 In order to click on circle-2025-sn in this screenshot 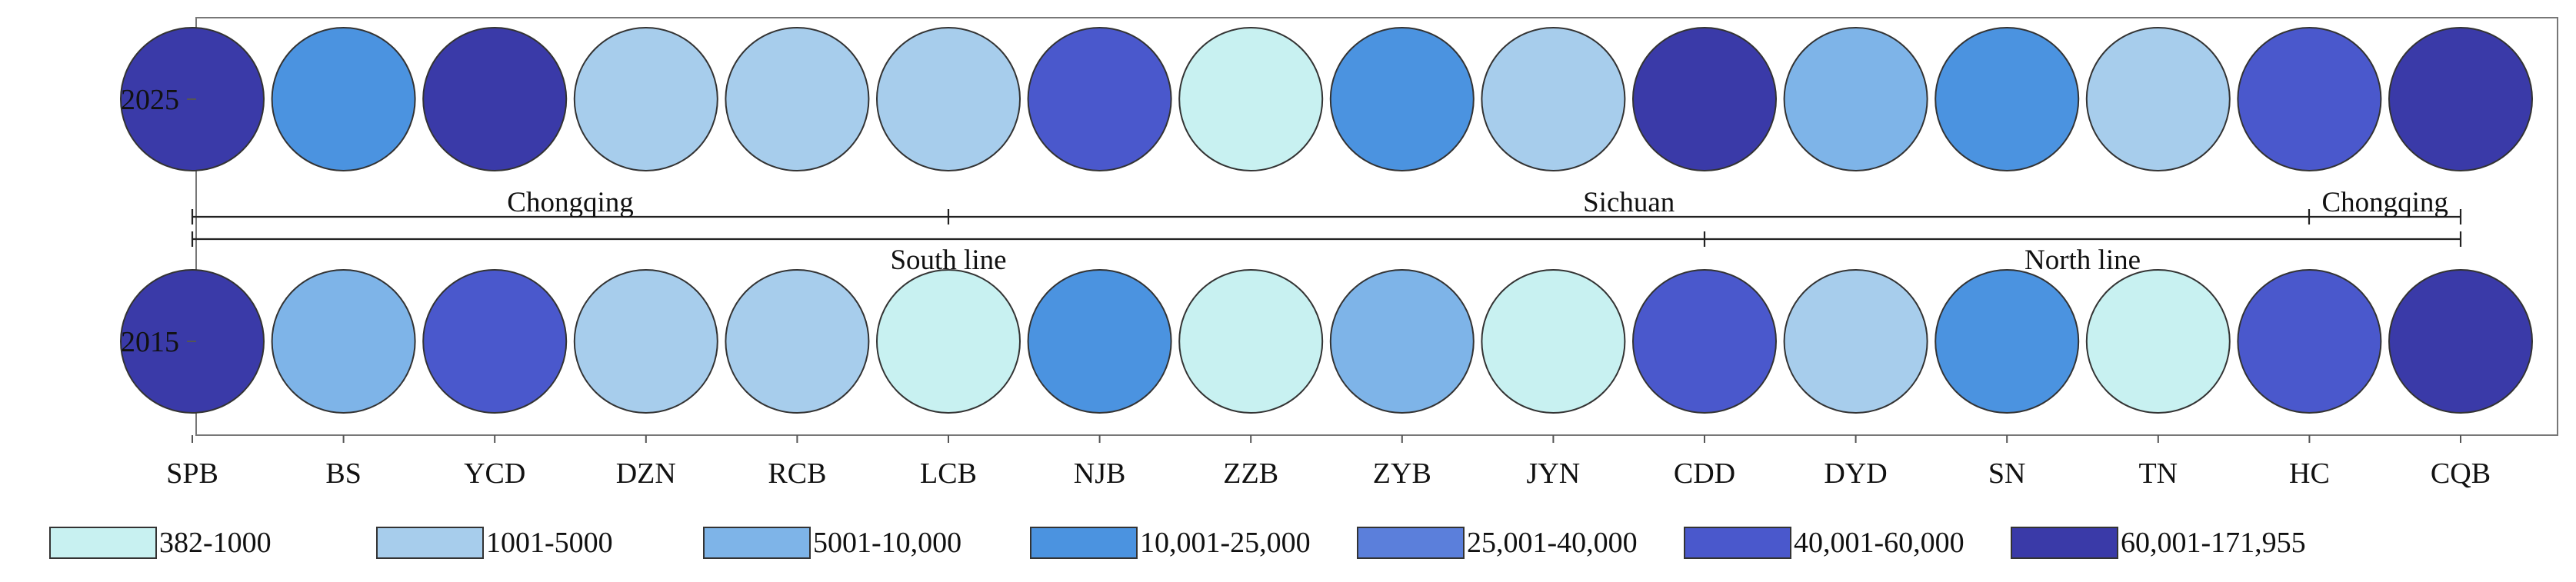, I will do `click(2007, 99)`.